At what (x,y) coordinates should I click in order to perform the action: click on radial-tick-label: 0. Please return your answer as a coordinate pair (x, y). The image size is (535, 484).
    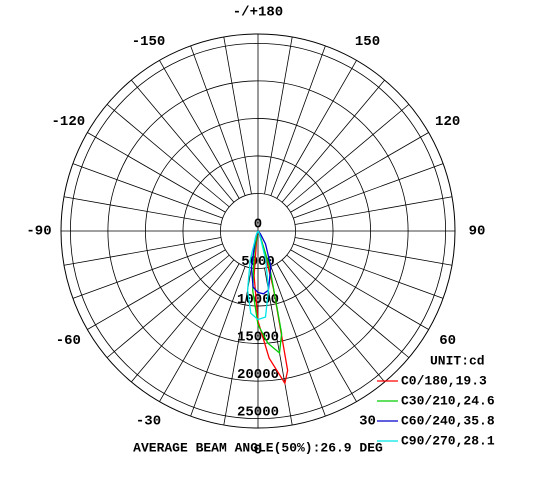
    Looking at the image, I should click on (258, 225).